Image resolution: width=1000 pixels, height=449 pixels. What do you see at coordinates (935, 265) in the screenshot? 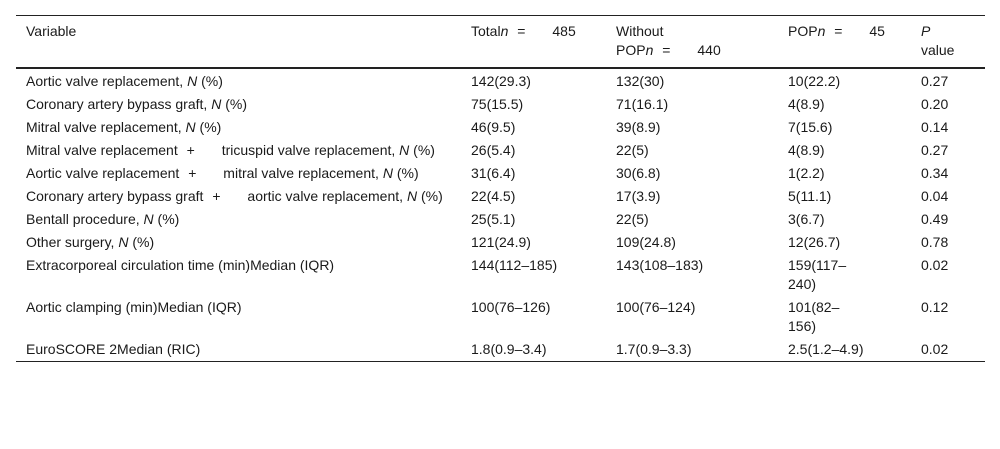
I see `cell-p-value: 0.02` at bounding box center [935, 265].